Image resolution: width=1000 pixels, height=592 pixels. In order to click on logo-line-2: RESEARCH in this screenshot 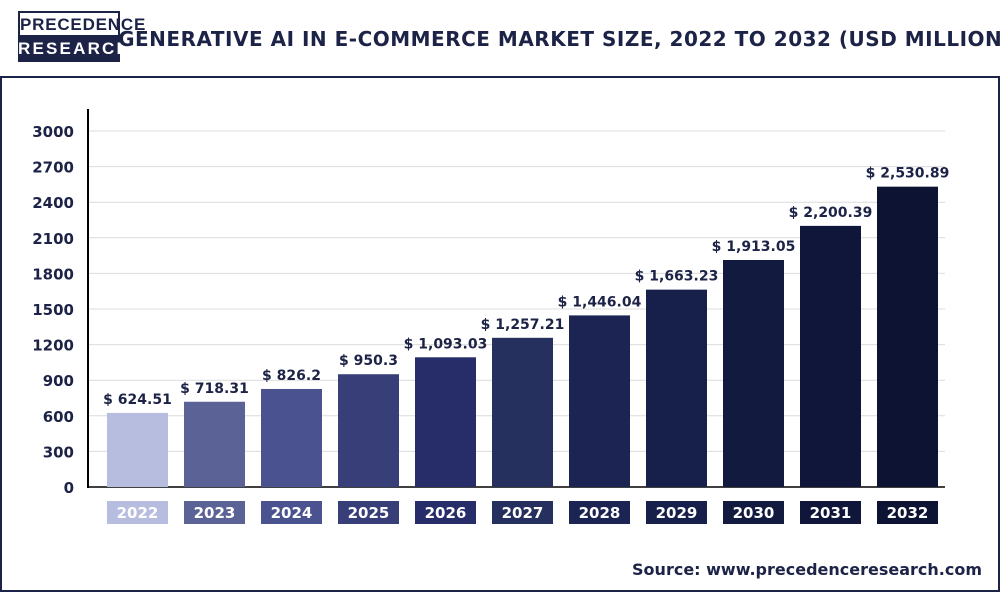, I will do `click(73, 48)`.